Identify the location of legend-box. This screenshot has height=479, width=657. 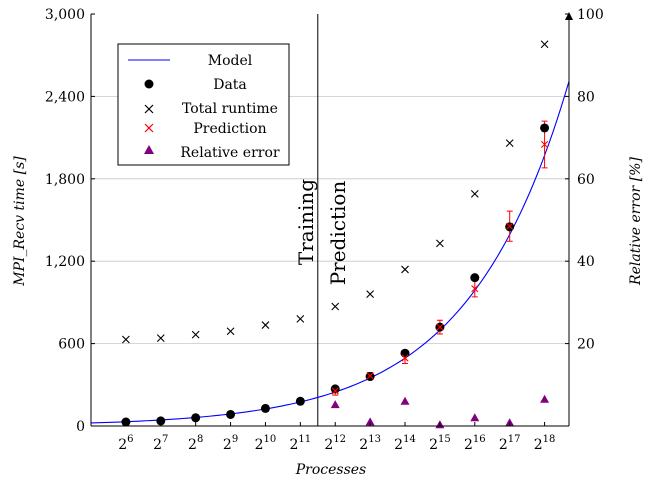
(203, 104).